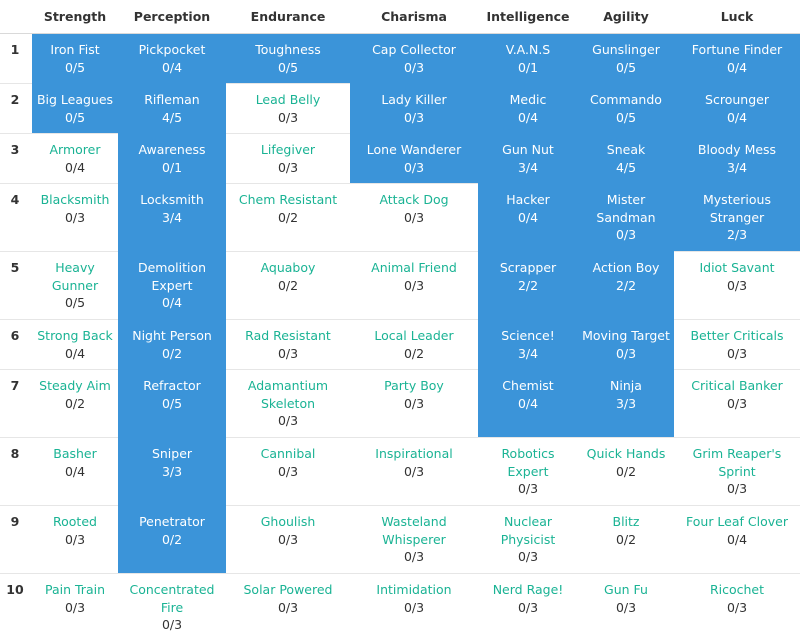 The height and width of the screenshot is (641, 808). Describe the element at coordinates (737, 268) in the screenshot. I see `perk-name: Idiot Savant` at that location.